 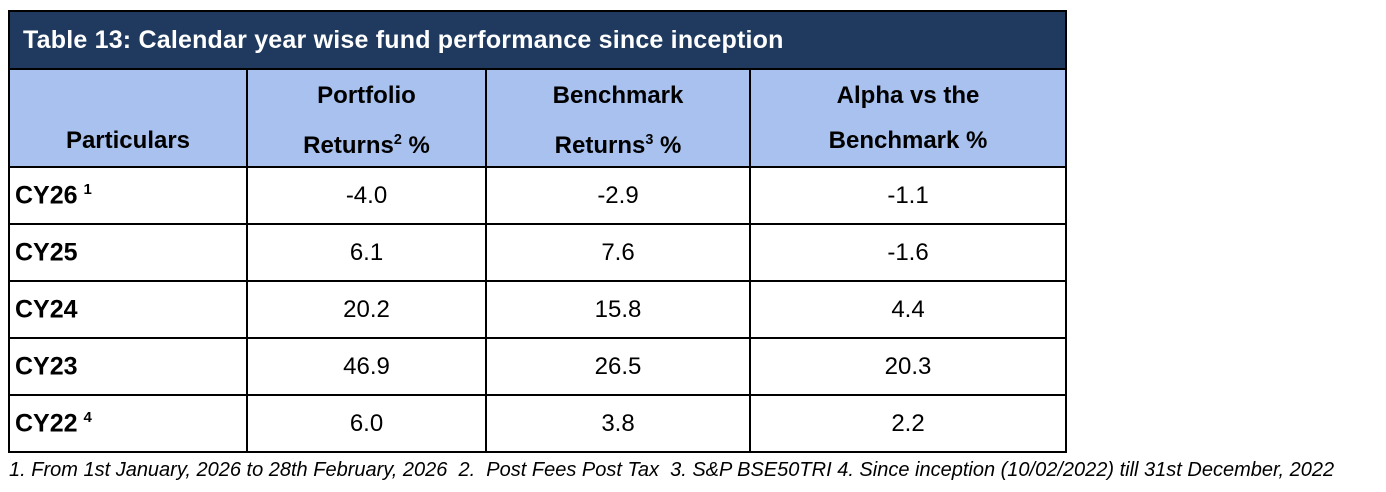 I want to click on header-line-bottom: Particulars, so click(x=128, y=140).